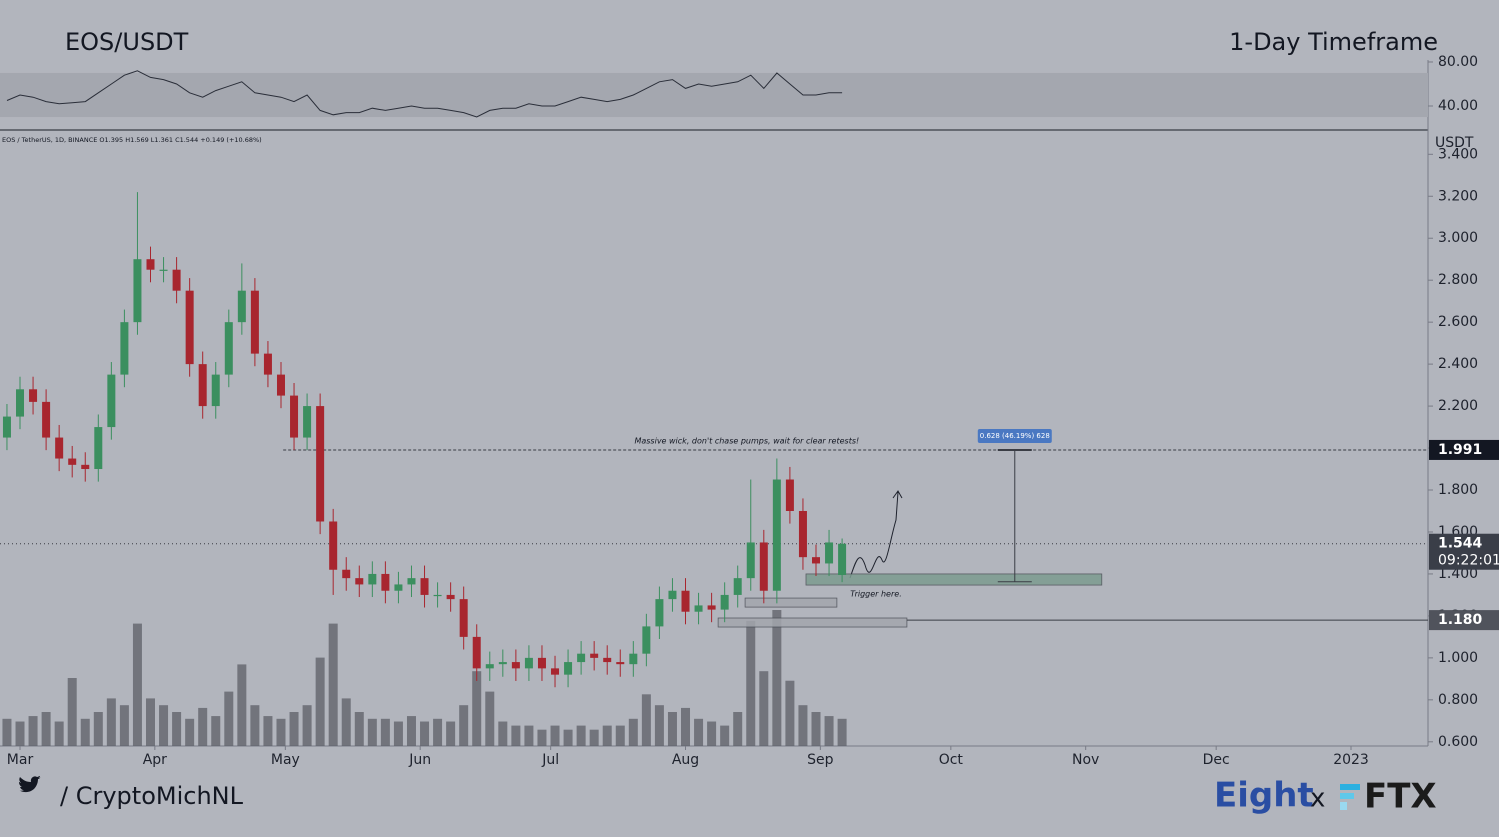  Describe the element at coordinates (1085, 760) in the screenshot. I see `x-tick-label: Nov` at that location.